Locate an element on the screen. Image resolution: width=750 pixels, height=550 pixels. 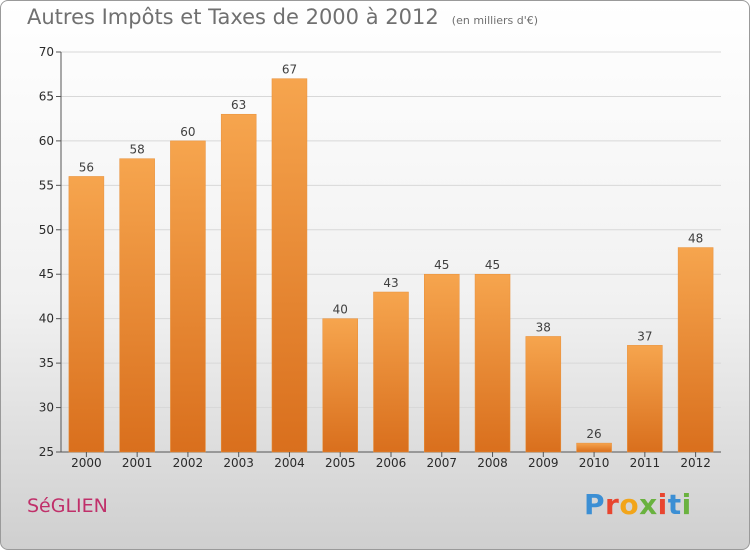
x-tick-label: 2009 is located at coordinates (543, 463).